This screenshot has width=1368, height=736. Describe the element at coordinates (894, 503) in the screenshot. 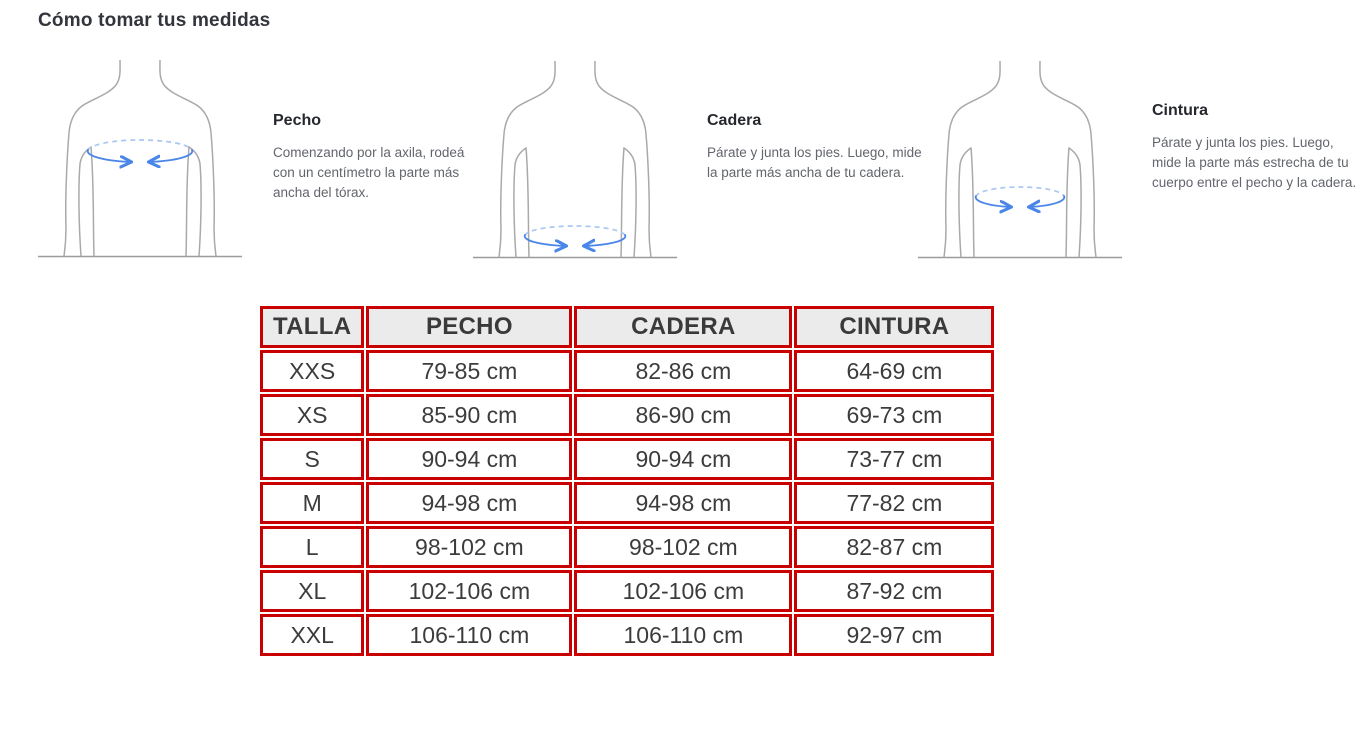

I see `measure-range-cell: 77-82 cm` at that location.